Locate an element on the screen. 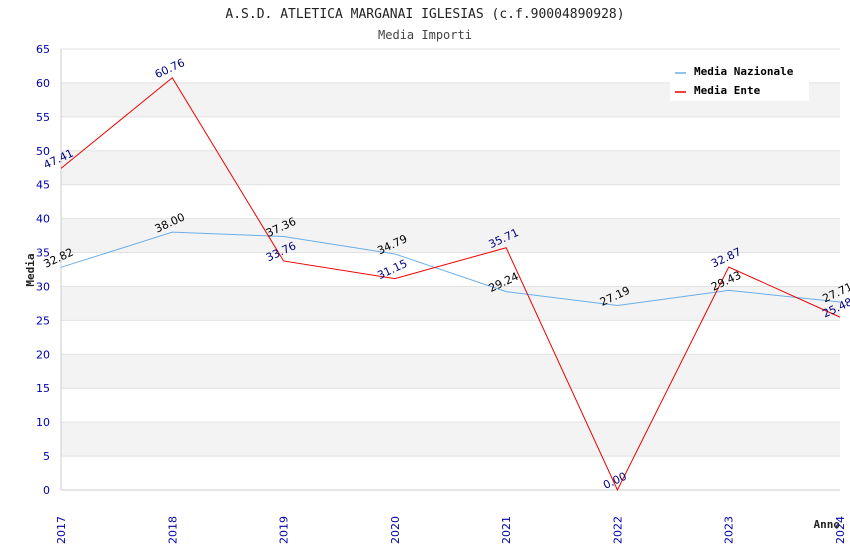 This screenshot has width=850, height=550. legend-box is located at coordinates (739, 80).